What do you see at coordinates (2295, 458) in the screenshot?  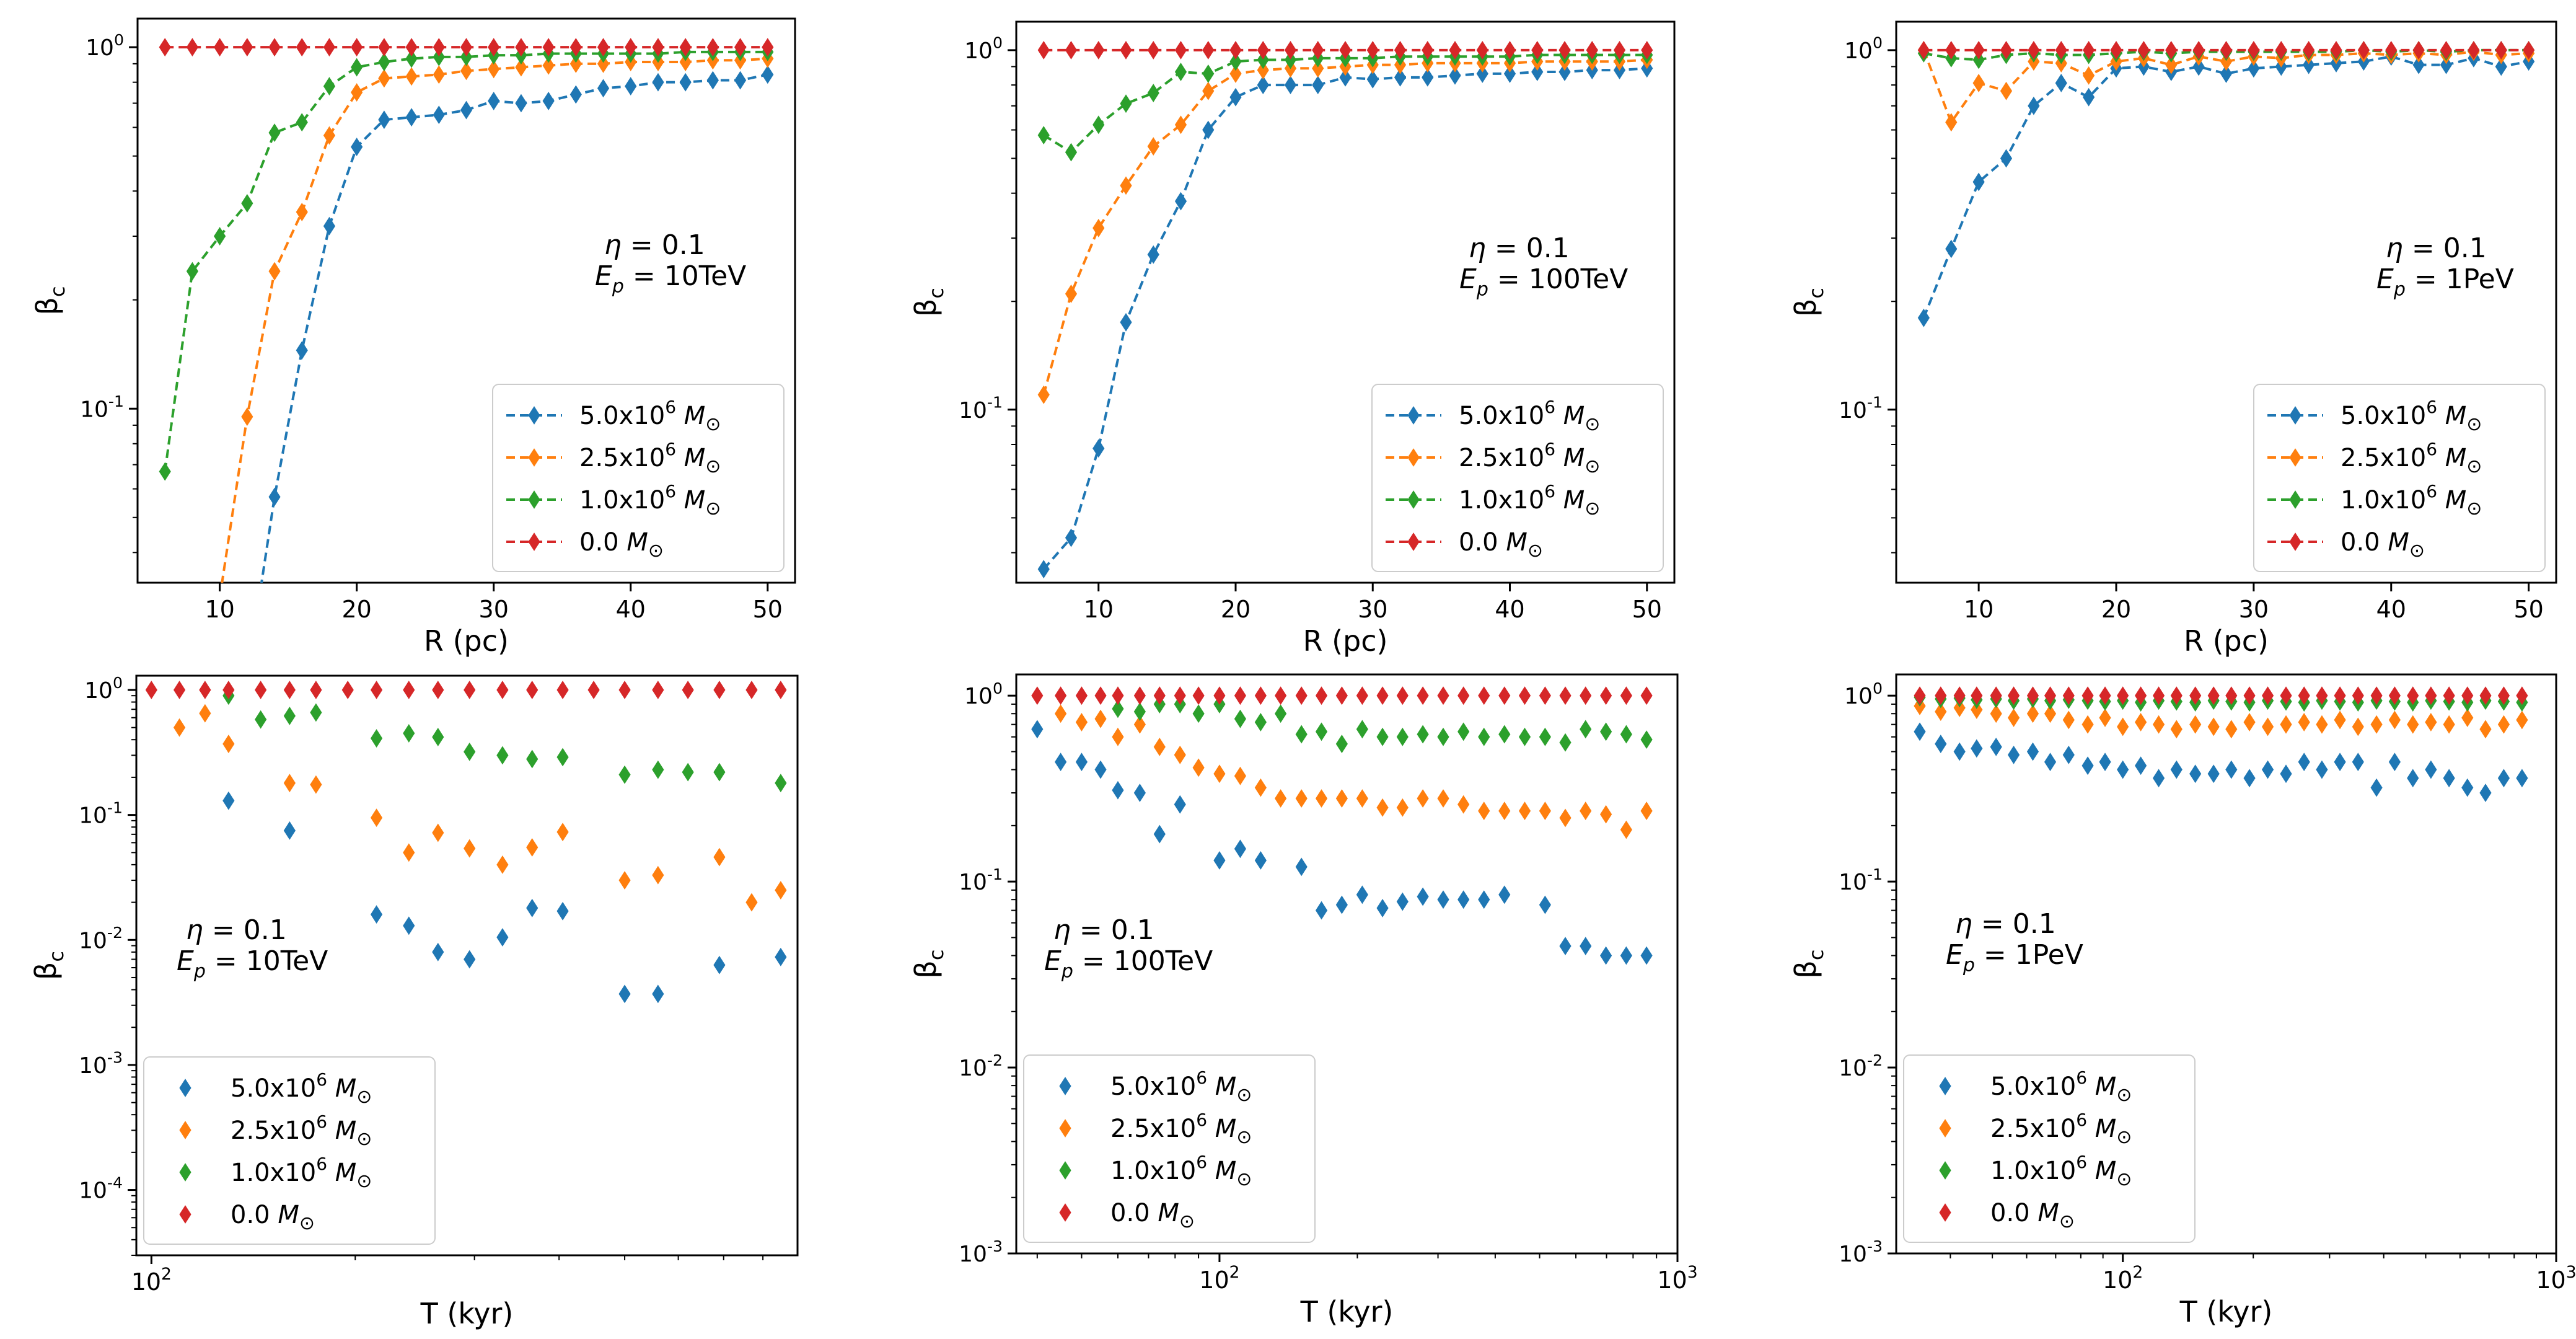 I see `legend-marker` at bounding box center [2295, 458].